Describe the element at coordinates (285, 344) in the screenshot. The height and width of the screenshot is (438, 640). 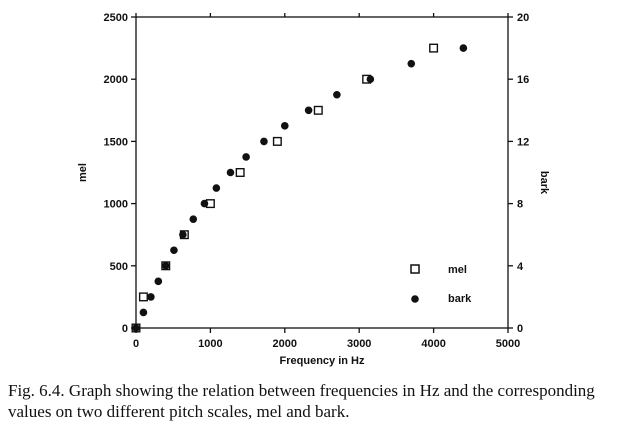
I see `x-tick-label: 2000` at that location.